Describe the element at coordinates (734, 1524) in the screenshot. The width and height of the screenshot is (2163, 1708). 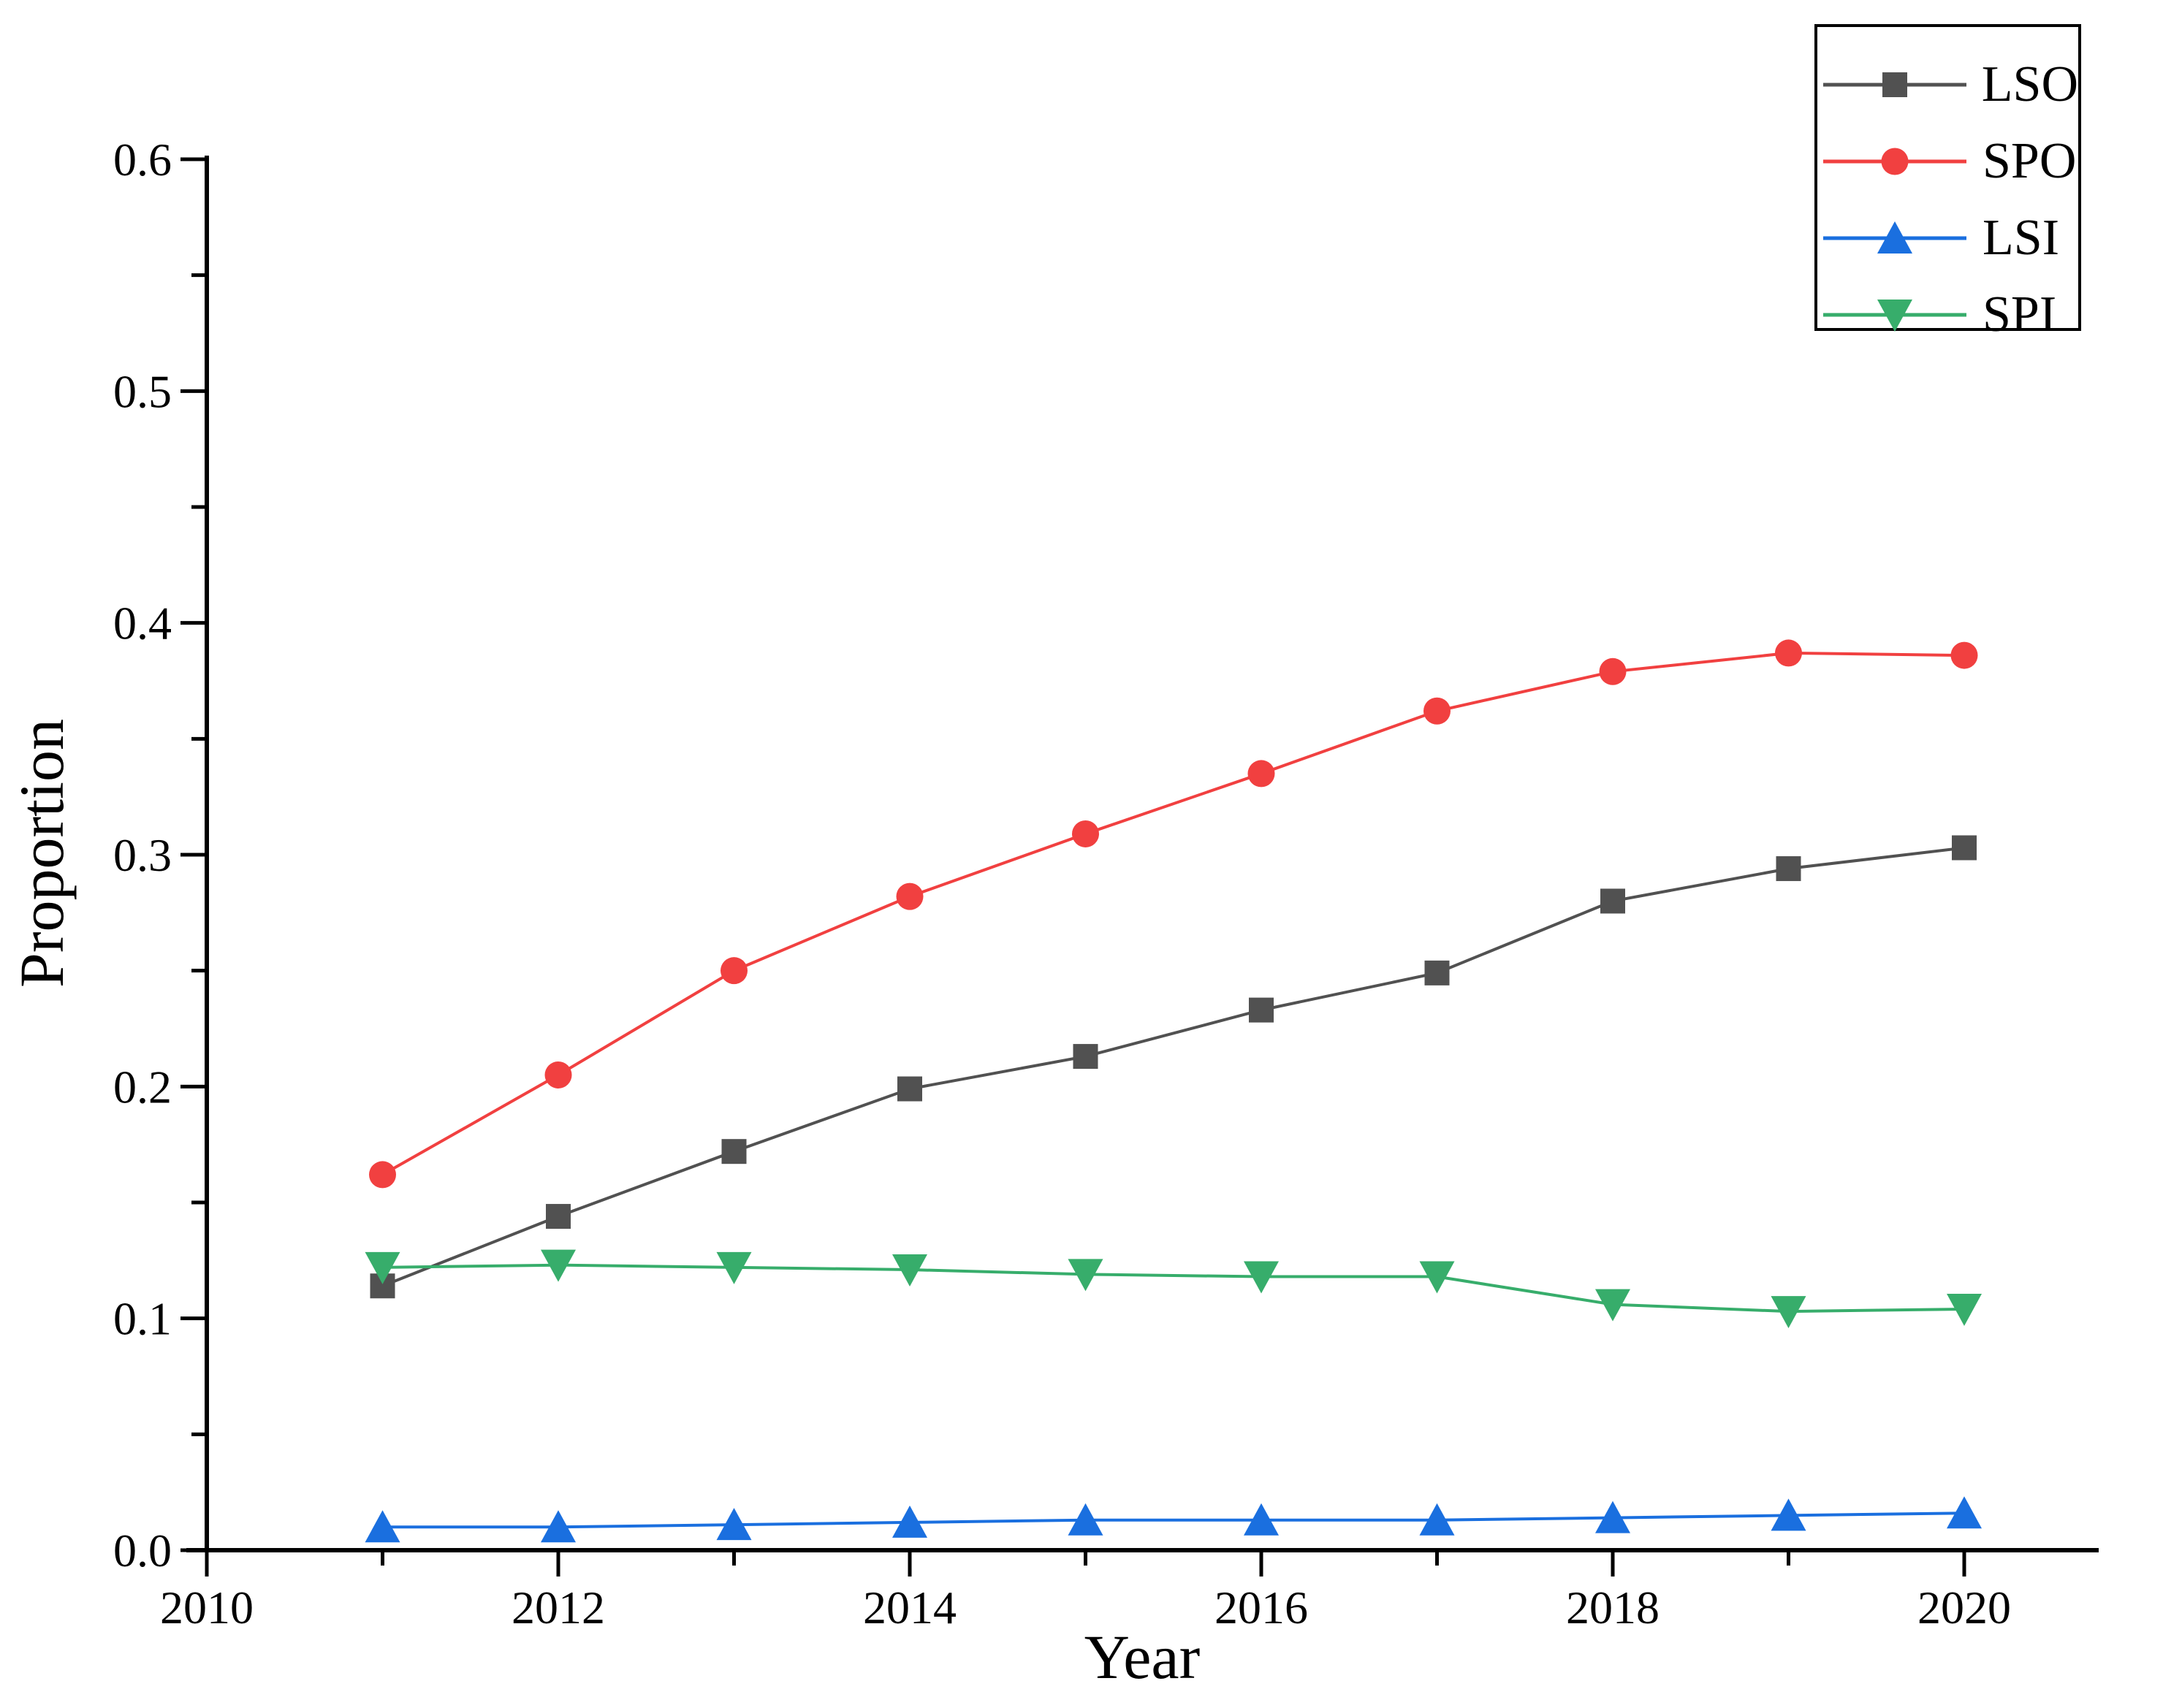
I see `data-point-LSI-2013` at that location.